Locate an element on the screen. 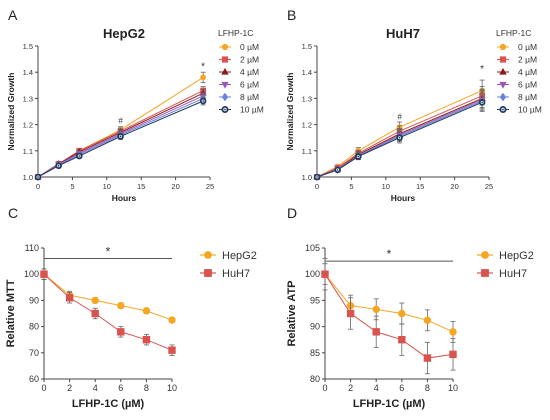  legend-label: 10 µM is located at coordinates (530, 110).